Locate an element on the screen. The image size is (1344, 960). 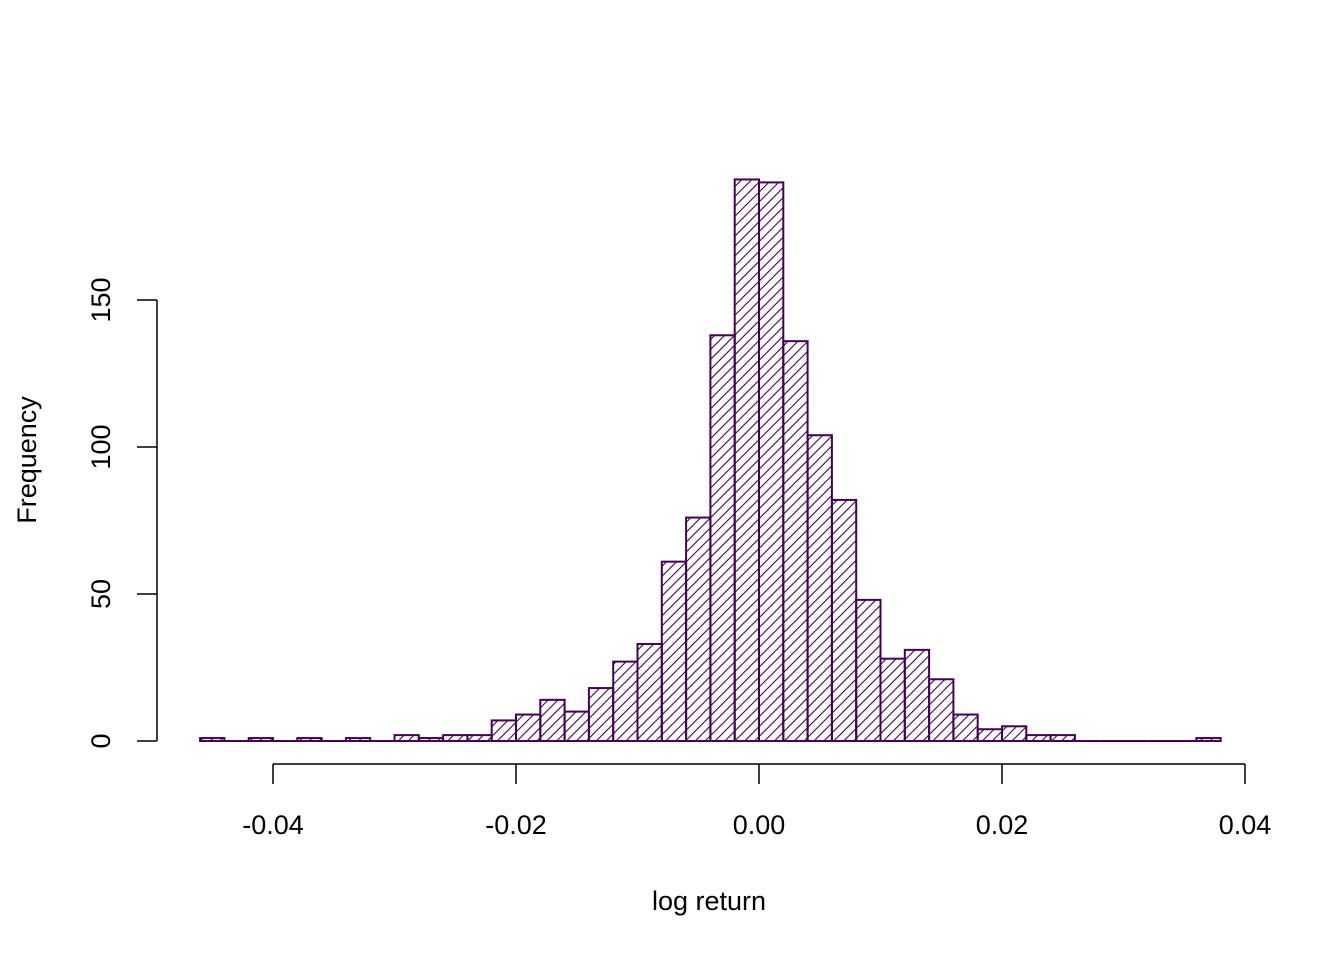
y-tick-label: 100 is located at coordinates (101, 446).